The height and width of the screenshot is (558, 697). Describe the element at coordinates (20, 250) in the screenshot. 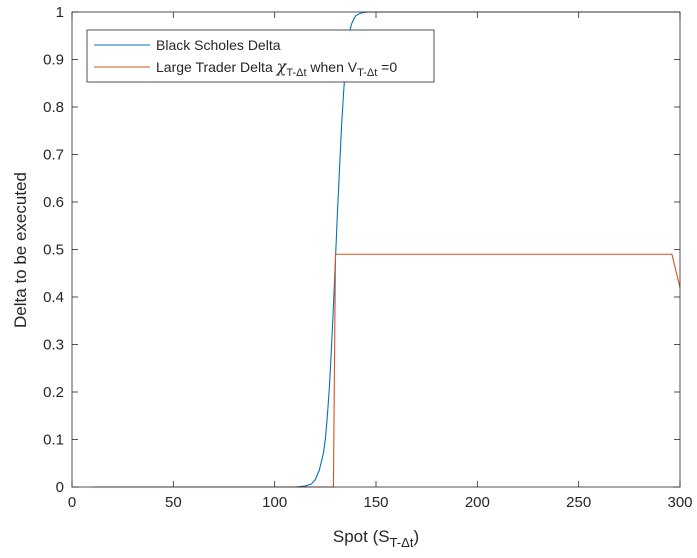

I see `y-axis-label: Delta to be executed` at that location.